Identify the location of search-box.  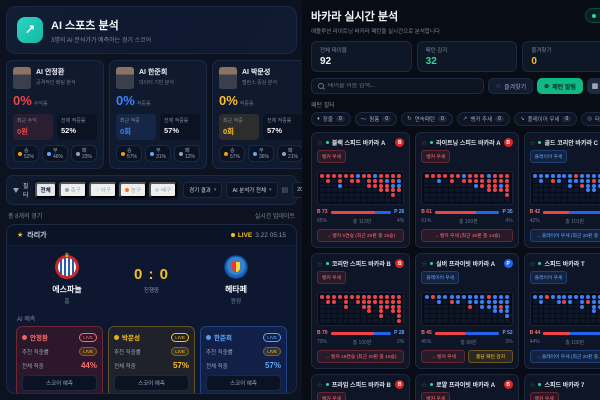
(398, 86).